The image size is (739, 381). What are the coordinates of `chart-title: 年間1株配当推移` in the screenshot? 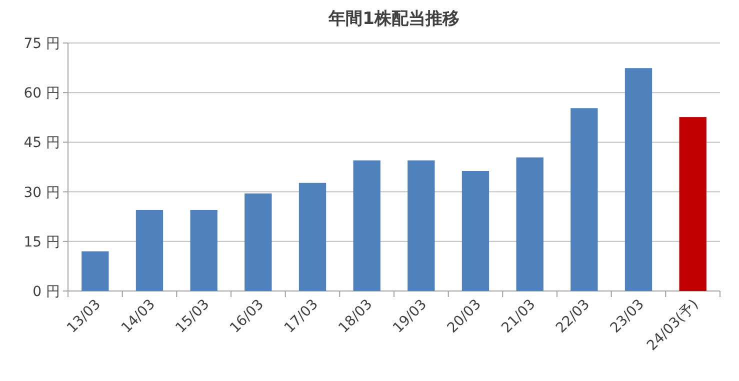 It's located at (394, 19).